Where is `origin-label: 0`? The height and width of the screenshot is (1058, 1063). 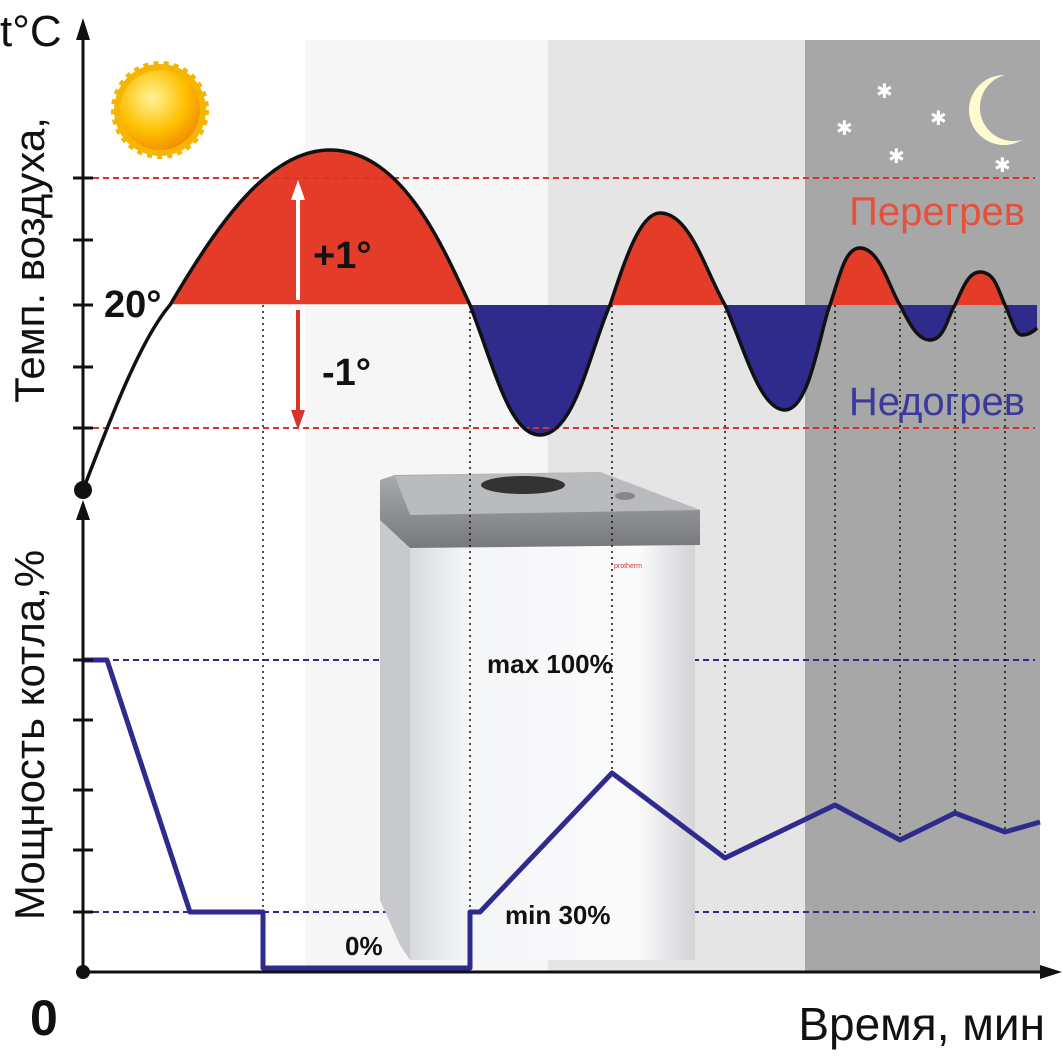
origin-label: 0 is located at coordinates (44, 1018).